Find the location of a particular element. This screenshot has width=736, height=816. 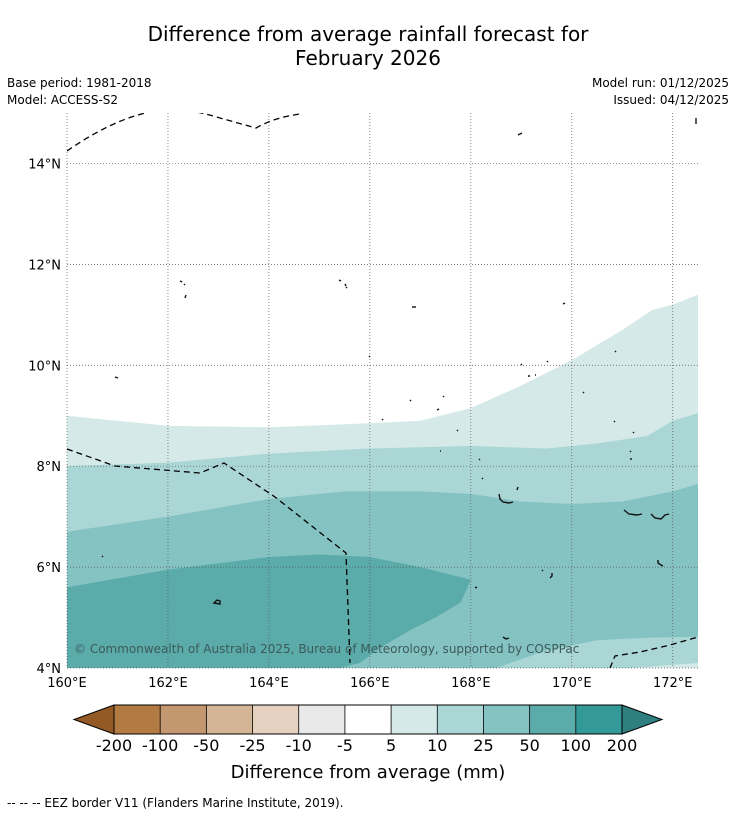

latitude-label: 8°N is located at coordinates (49, 467).